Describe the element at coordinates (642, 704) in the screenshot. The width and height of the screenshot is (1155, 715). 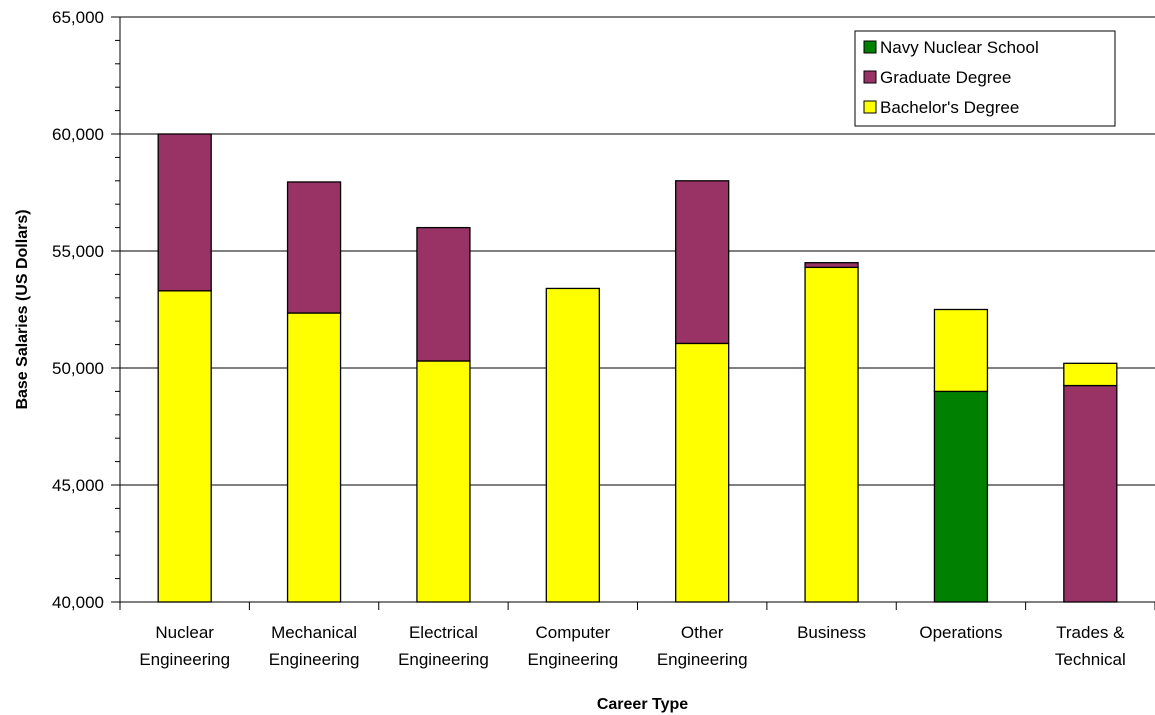
I see `x-axis-title: Career Type` at that location.